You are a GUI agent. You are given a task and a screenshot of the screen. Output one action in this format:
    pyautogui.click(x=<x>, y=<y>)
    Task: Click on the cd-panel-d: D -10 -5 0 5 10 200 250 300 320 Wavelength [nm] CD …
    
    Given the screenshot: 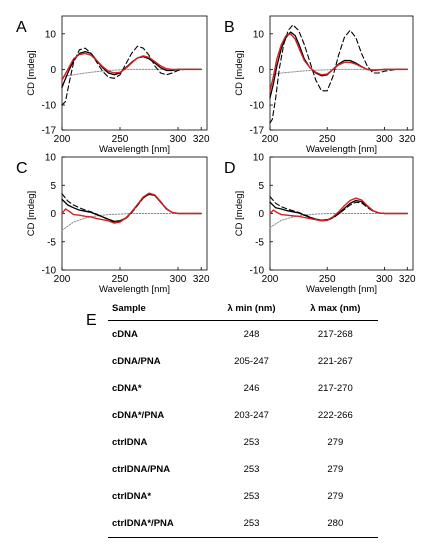 What is the action you would take?
    pyautogui.click(x=320, y=224)
    